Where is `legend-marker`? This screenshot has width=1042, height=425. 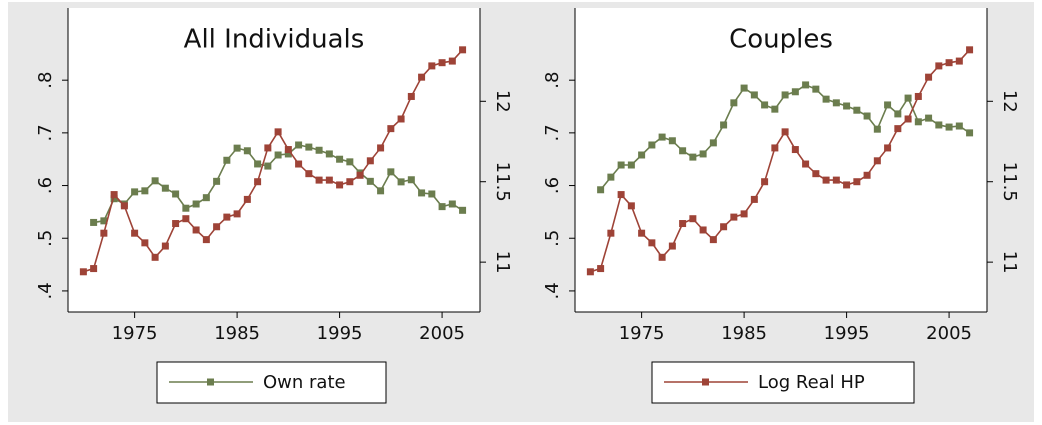 legend-marker is located at coordinates (705, 382).